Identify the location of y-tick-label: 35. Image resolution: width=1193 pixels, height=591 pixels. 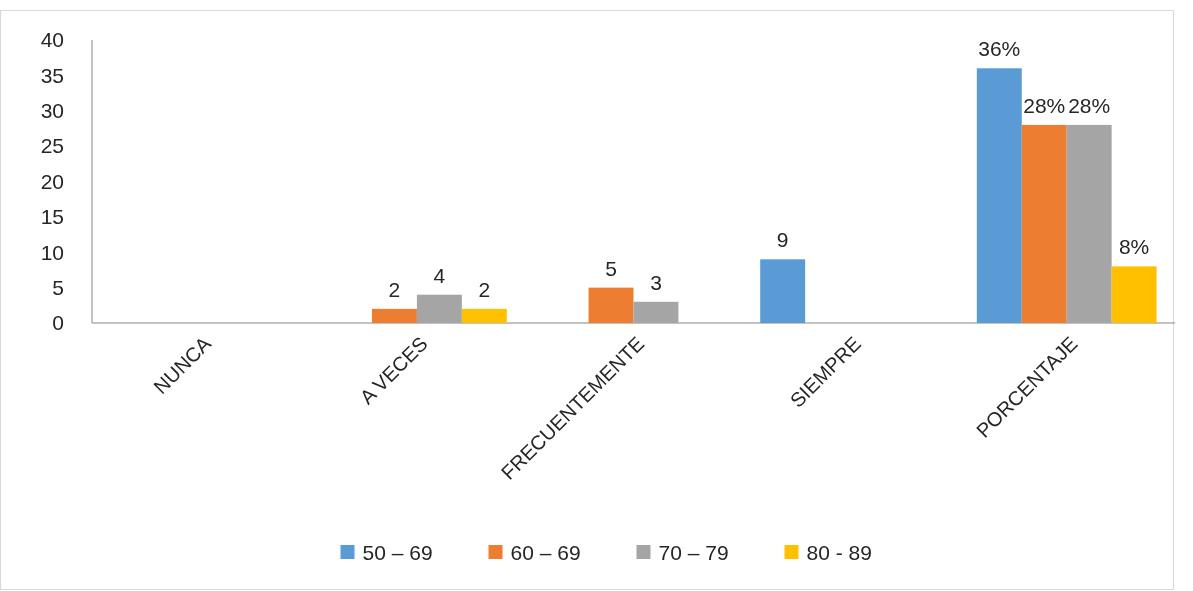
(52, 75).